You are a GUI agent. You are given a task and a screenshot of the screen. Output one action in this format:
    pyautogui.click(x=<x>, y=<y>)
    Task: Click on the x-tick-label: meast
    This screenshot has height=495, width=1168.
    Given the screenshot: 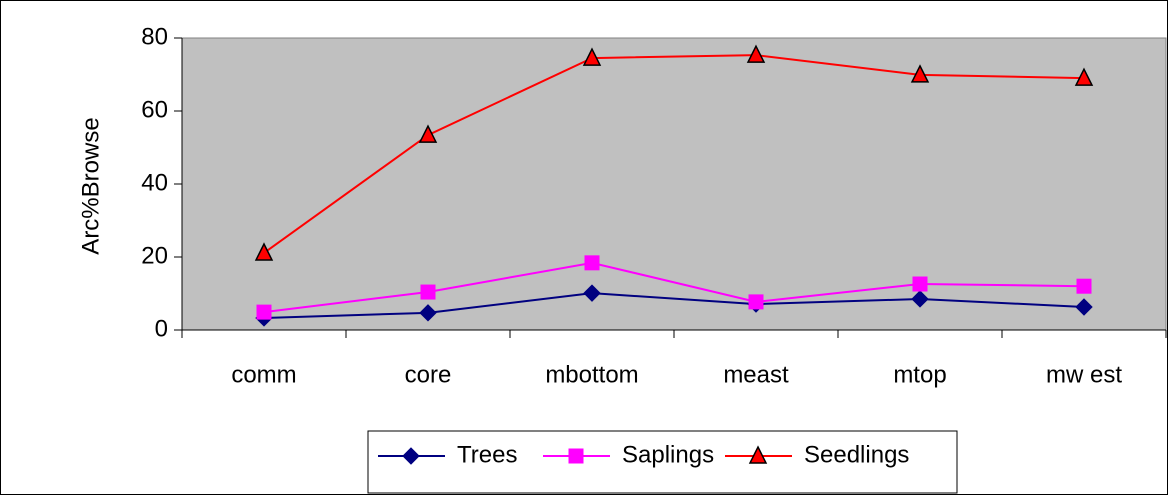 What is the action you would take?
    pyautogui.click(x=756, y=374)
    